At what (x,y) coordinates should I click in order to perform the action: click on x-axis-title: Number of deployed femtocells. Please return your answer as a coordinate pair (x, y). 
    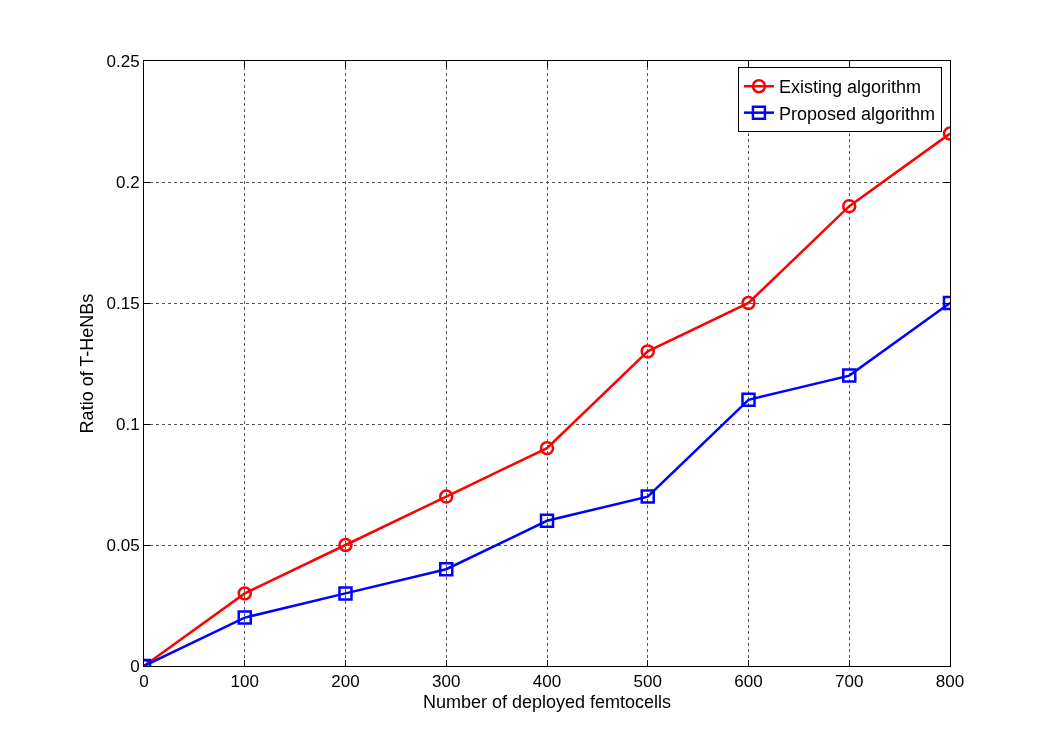
    Looking at the image, I should click on (547, 701).